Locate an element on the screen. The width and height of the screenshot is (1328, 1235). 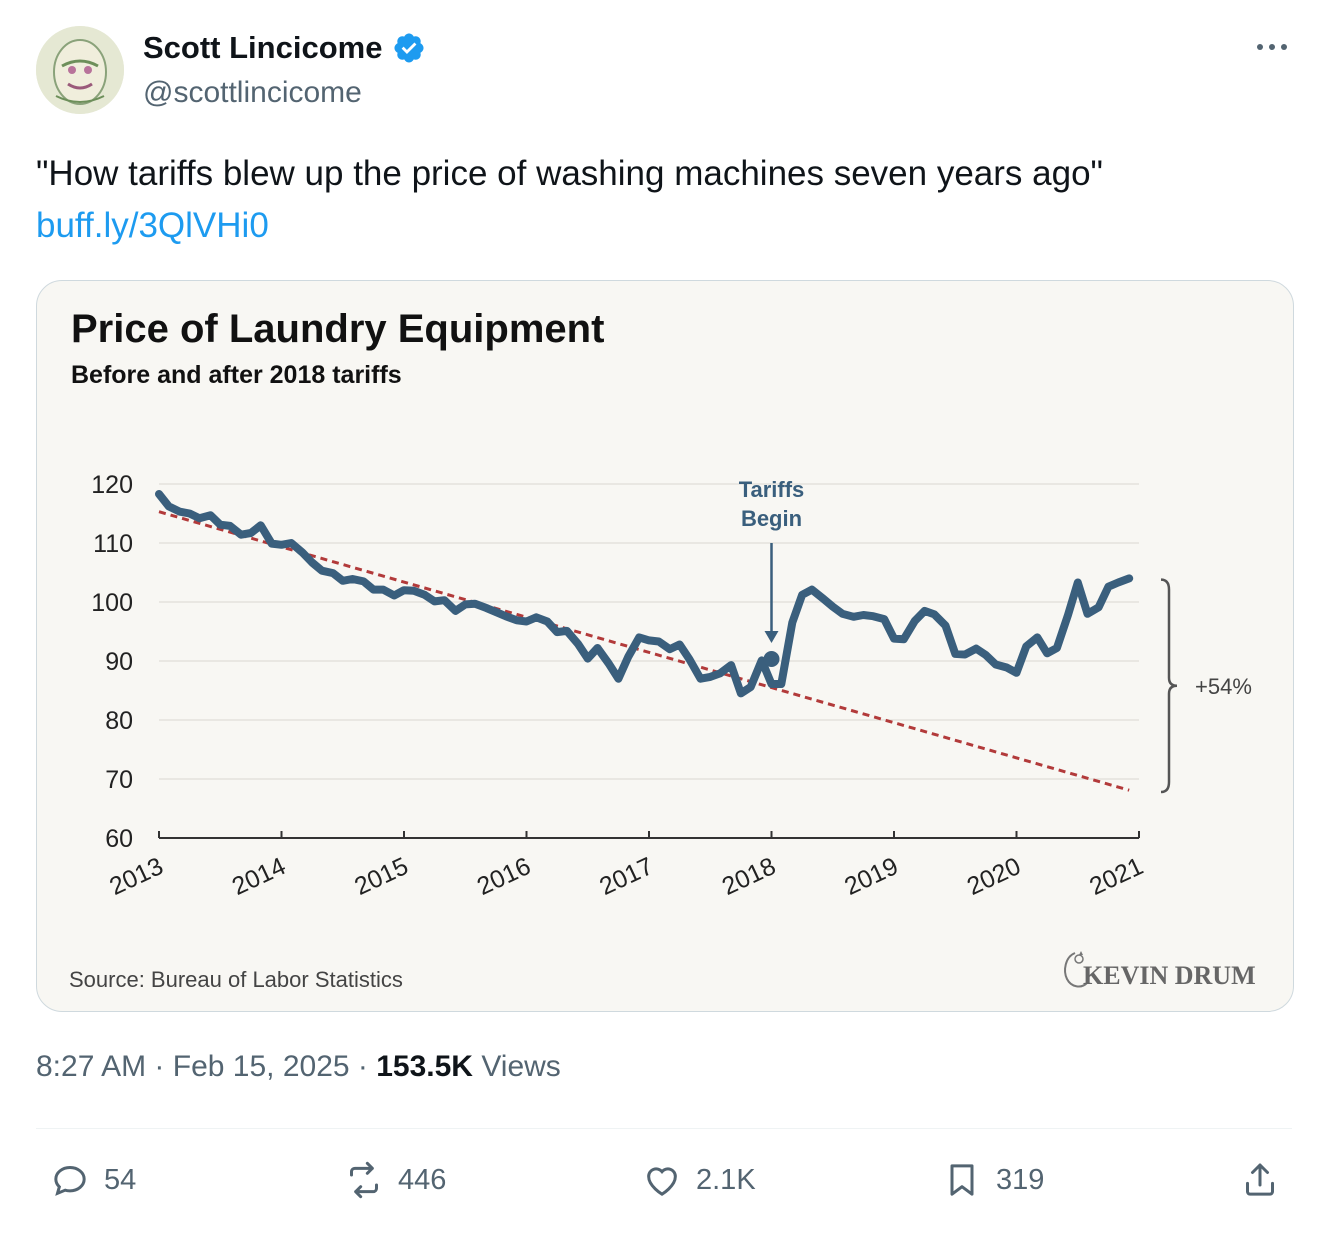
y-tick-label: 80 is located at coordinates (119, 721).